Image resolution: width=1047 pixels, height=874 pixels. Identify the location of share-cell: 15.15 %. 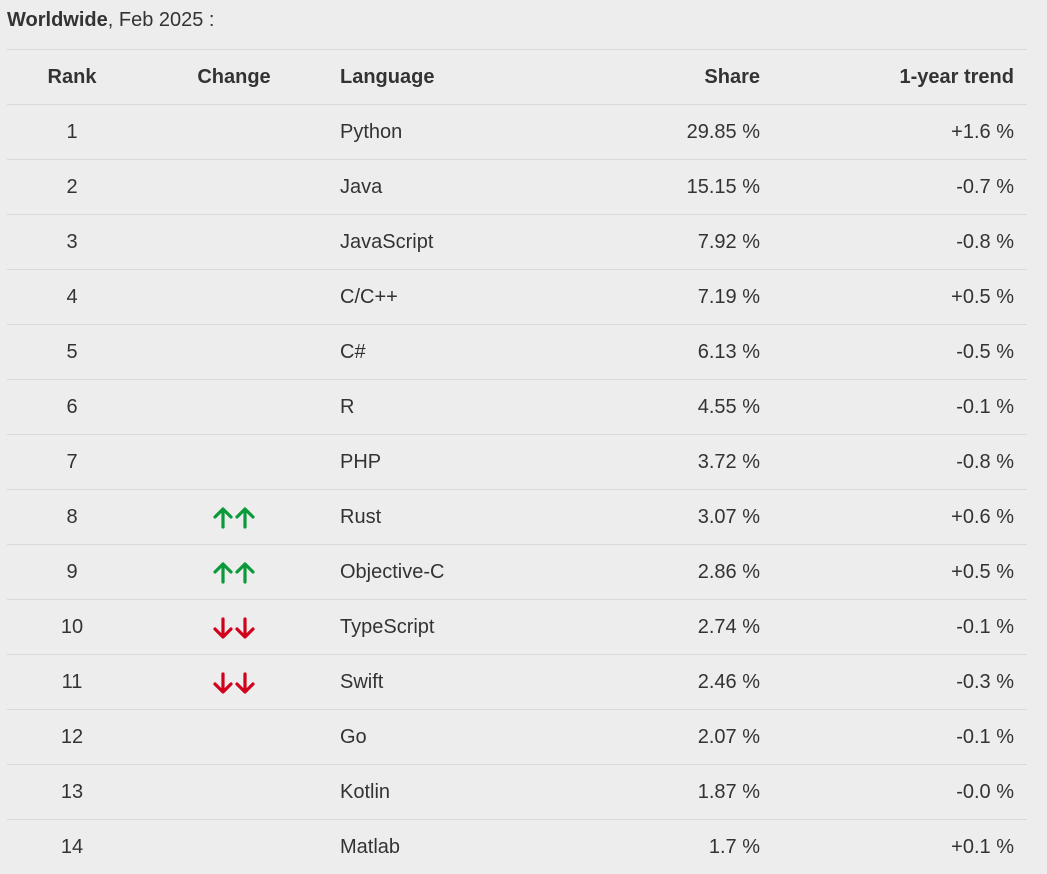
(723, 187).